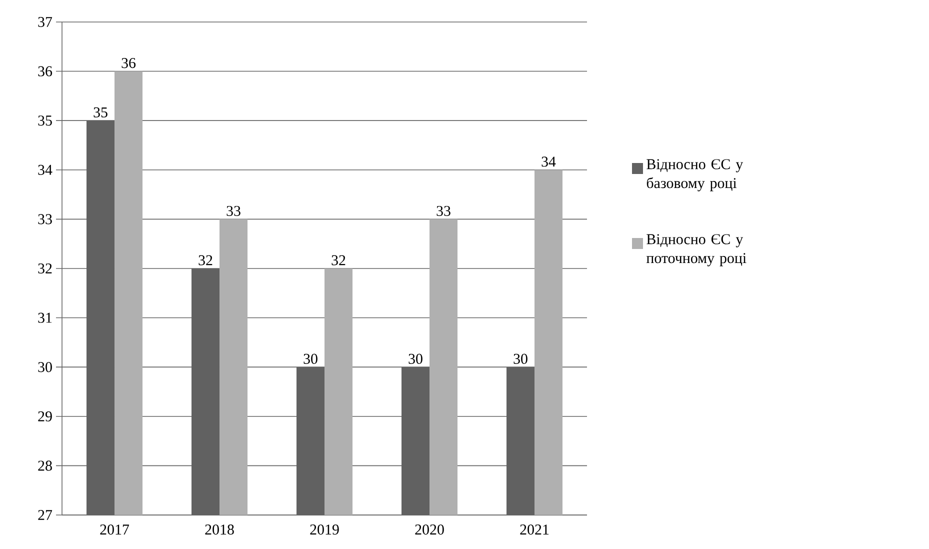 This screenshot has height=549, width=929. I want to click on y-tick-label: 31, so click(45, 317).